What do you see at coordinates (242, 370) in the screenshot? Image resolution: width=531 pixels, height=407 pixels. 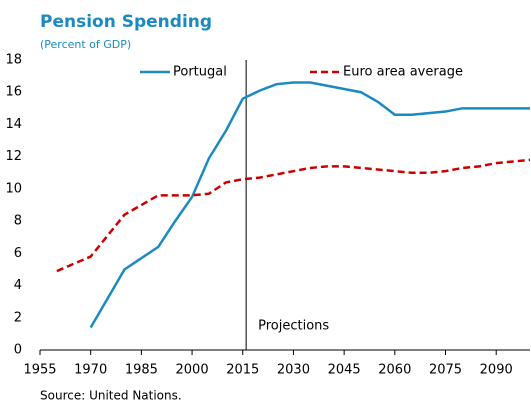 I see `x-tick-label: 2015` at bounding box center [242, 370].